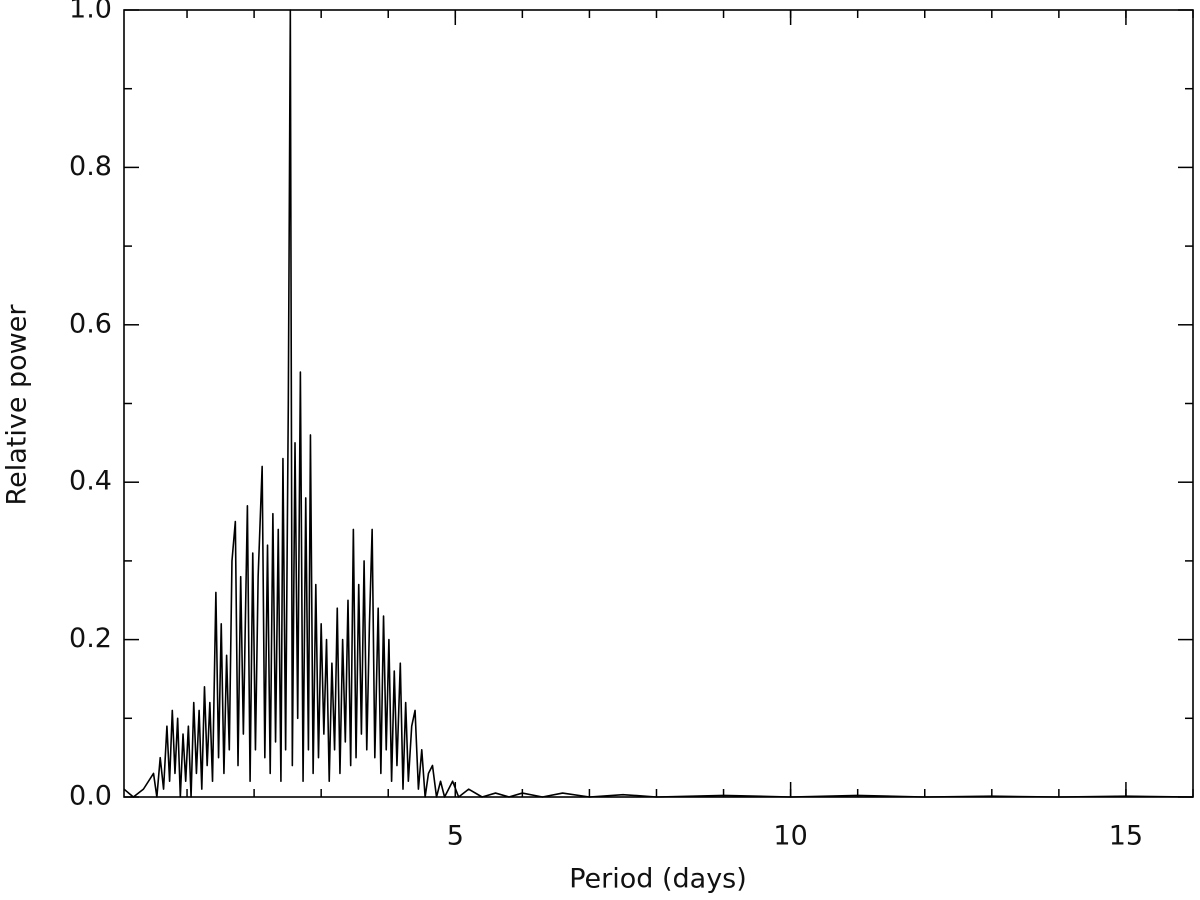 The width and height of the screenshot is (1200, 900). I want to click on y-tick-label: 0.4, so click(90, 481).